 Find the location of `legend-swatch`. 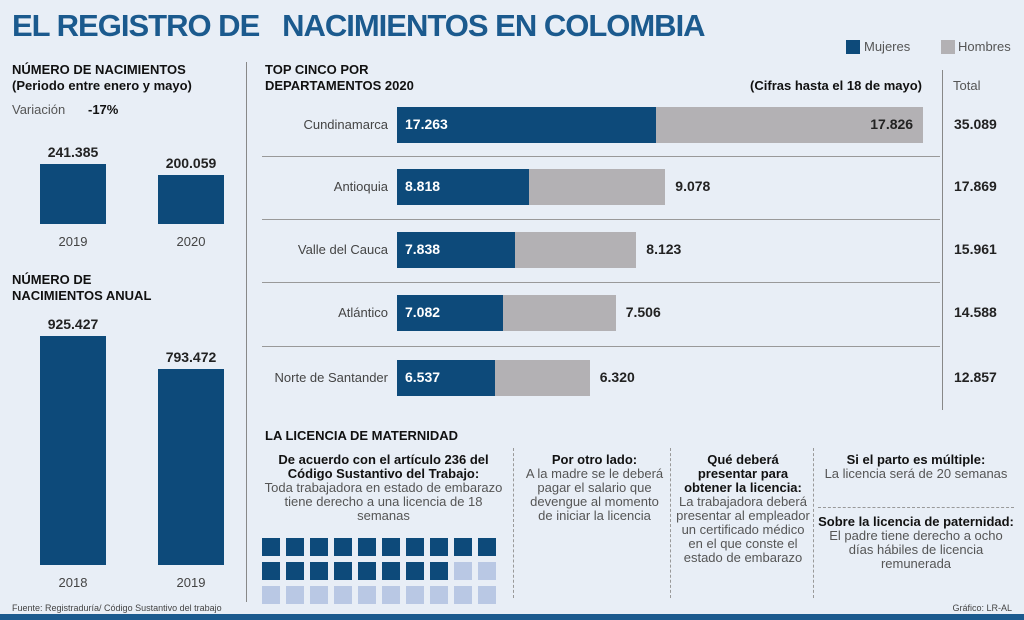

legend-swatch is located at coordinates (948, 47).